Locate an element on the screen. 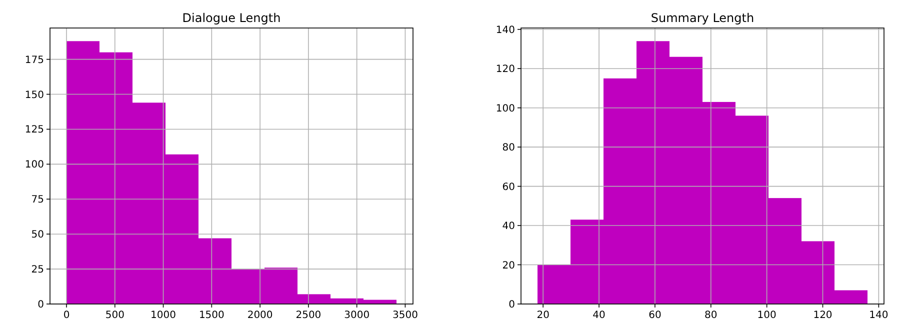 The width and height of the screenshot is (911, 333). x-tick-label: 140 is located at coordinates (878, 315).